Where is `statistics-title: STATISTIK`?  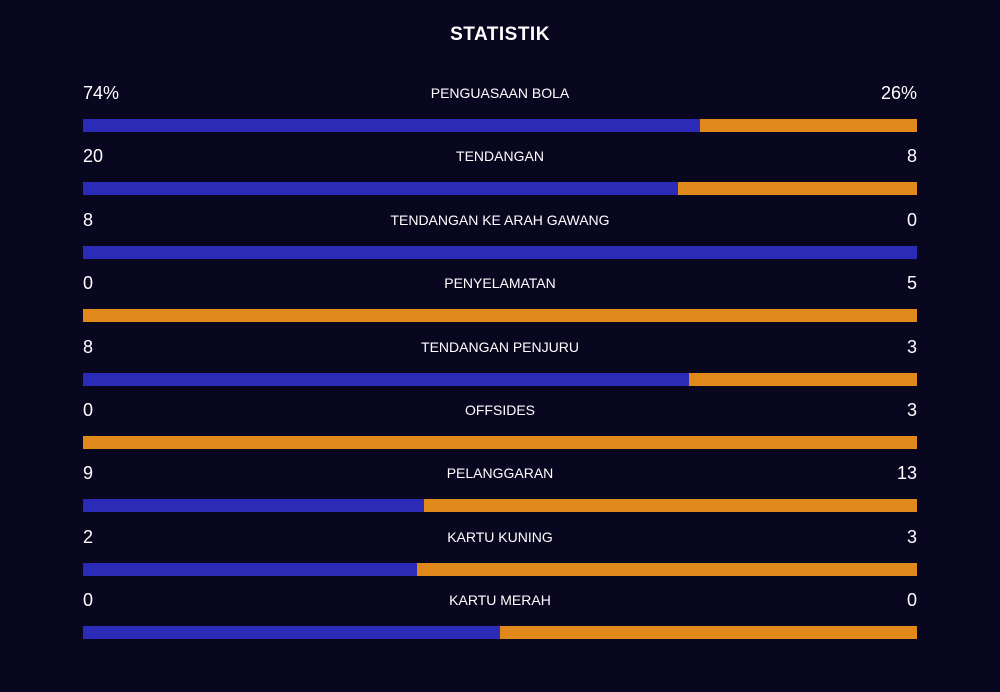 statistics-title: STATISTIK is located at coordinates (500, 34).